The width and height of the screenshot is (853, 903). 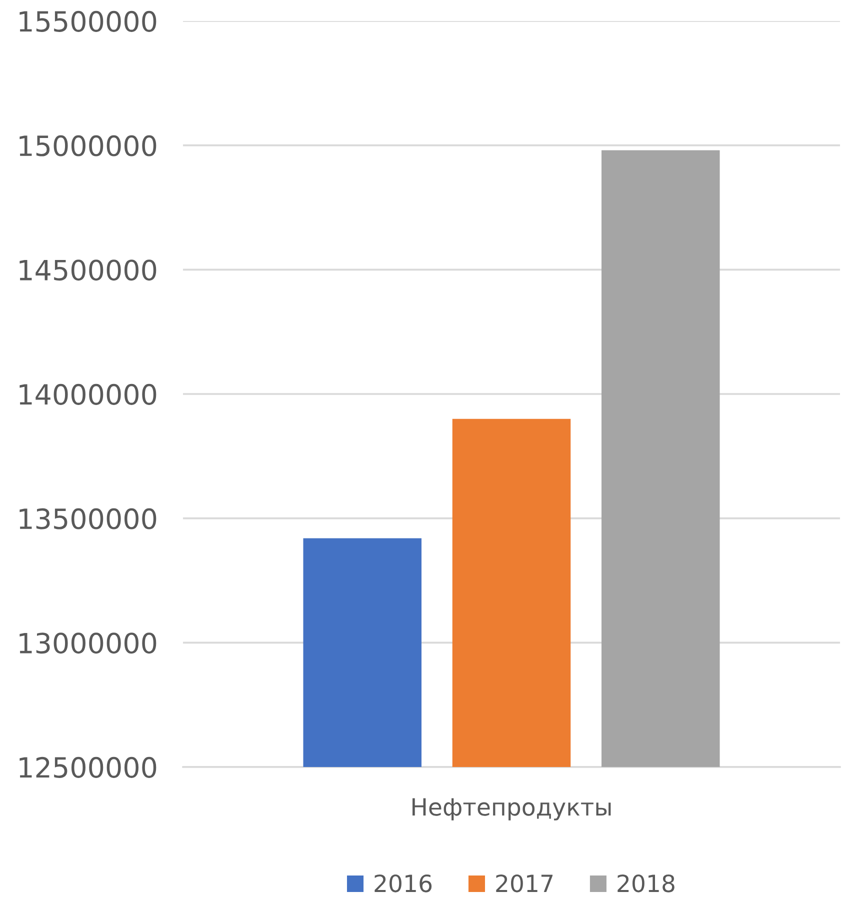 What do you see at coordinates (88, 21) in the screenshot?
I see `y-tick-label: 15500000` at bounding box center [88, 21].